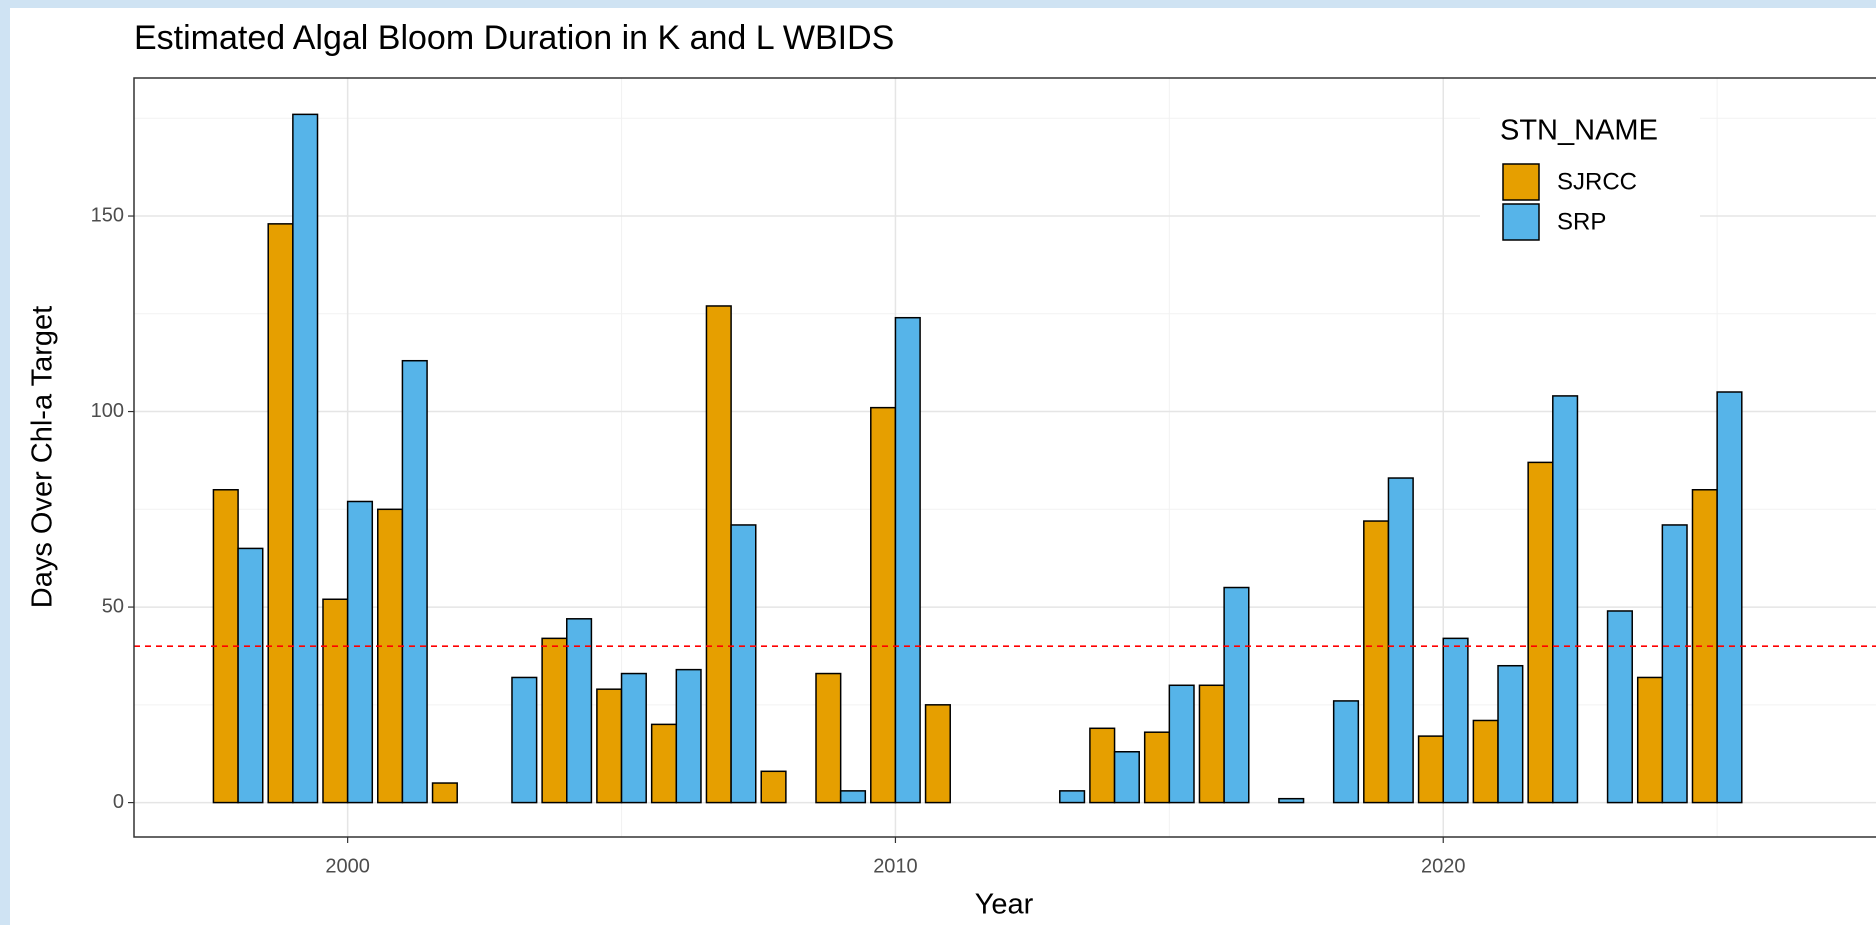 Image resolution: width=1876 pixels, height=925 pixels. I want to click on legend-title: STN_NAME, so click(1579, 131).